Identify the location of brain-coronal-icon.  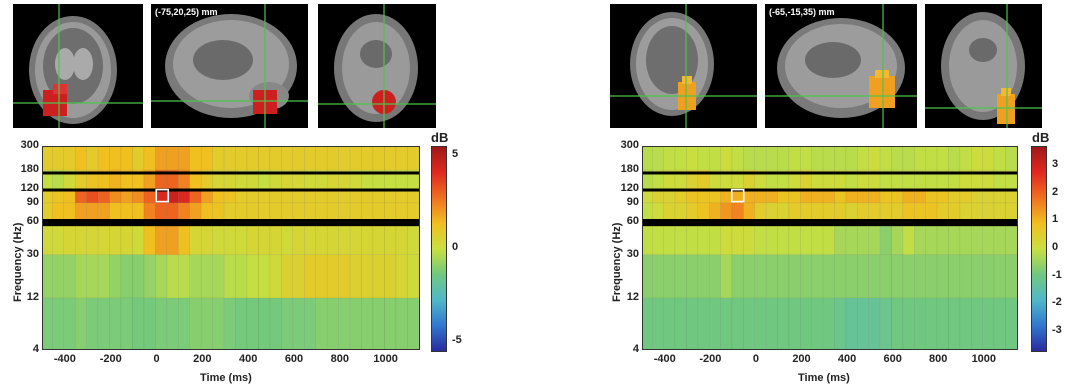
(683, 66).